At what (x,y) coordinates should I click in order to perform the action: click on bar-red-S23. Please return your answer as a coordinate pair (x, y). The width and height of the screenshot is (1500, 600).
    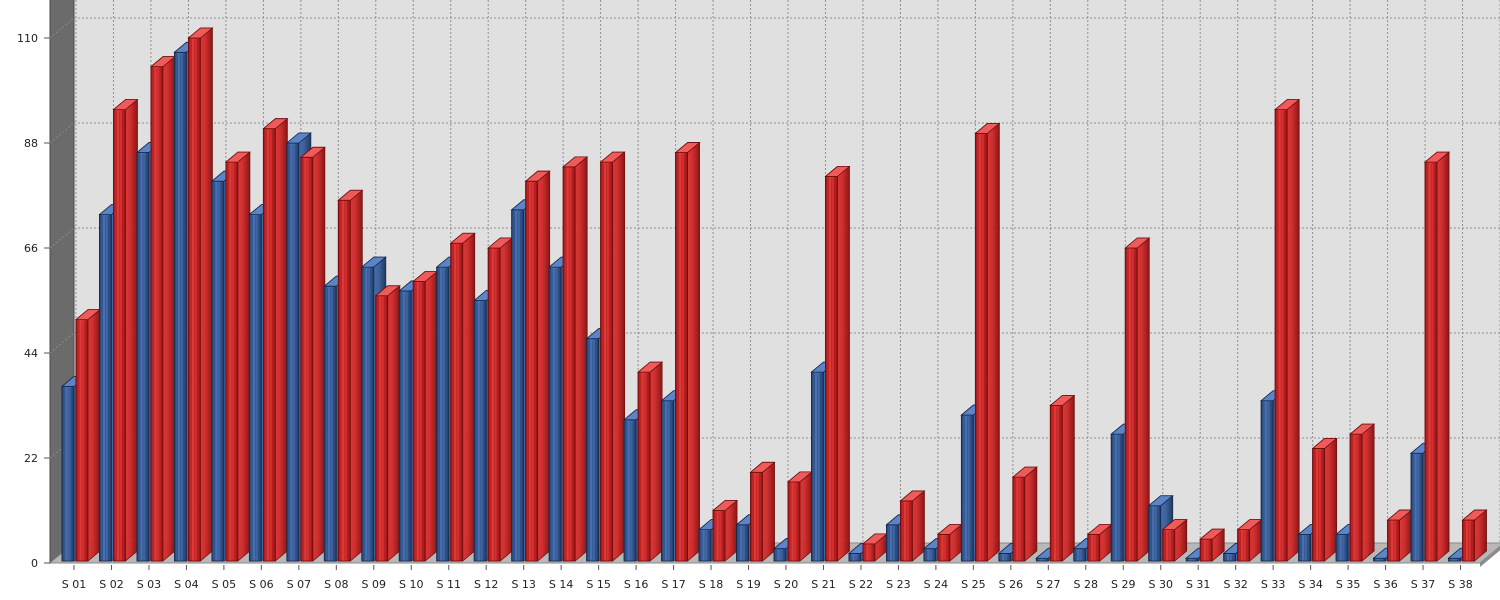
    Looking at the image, I should click on (912, 526).